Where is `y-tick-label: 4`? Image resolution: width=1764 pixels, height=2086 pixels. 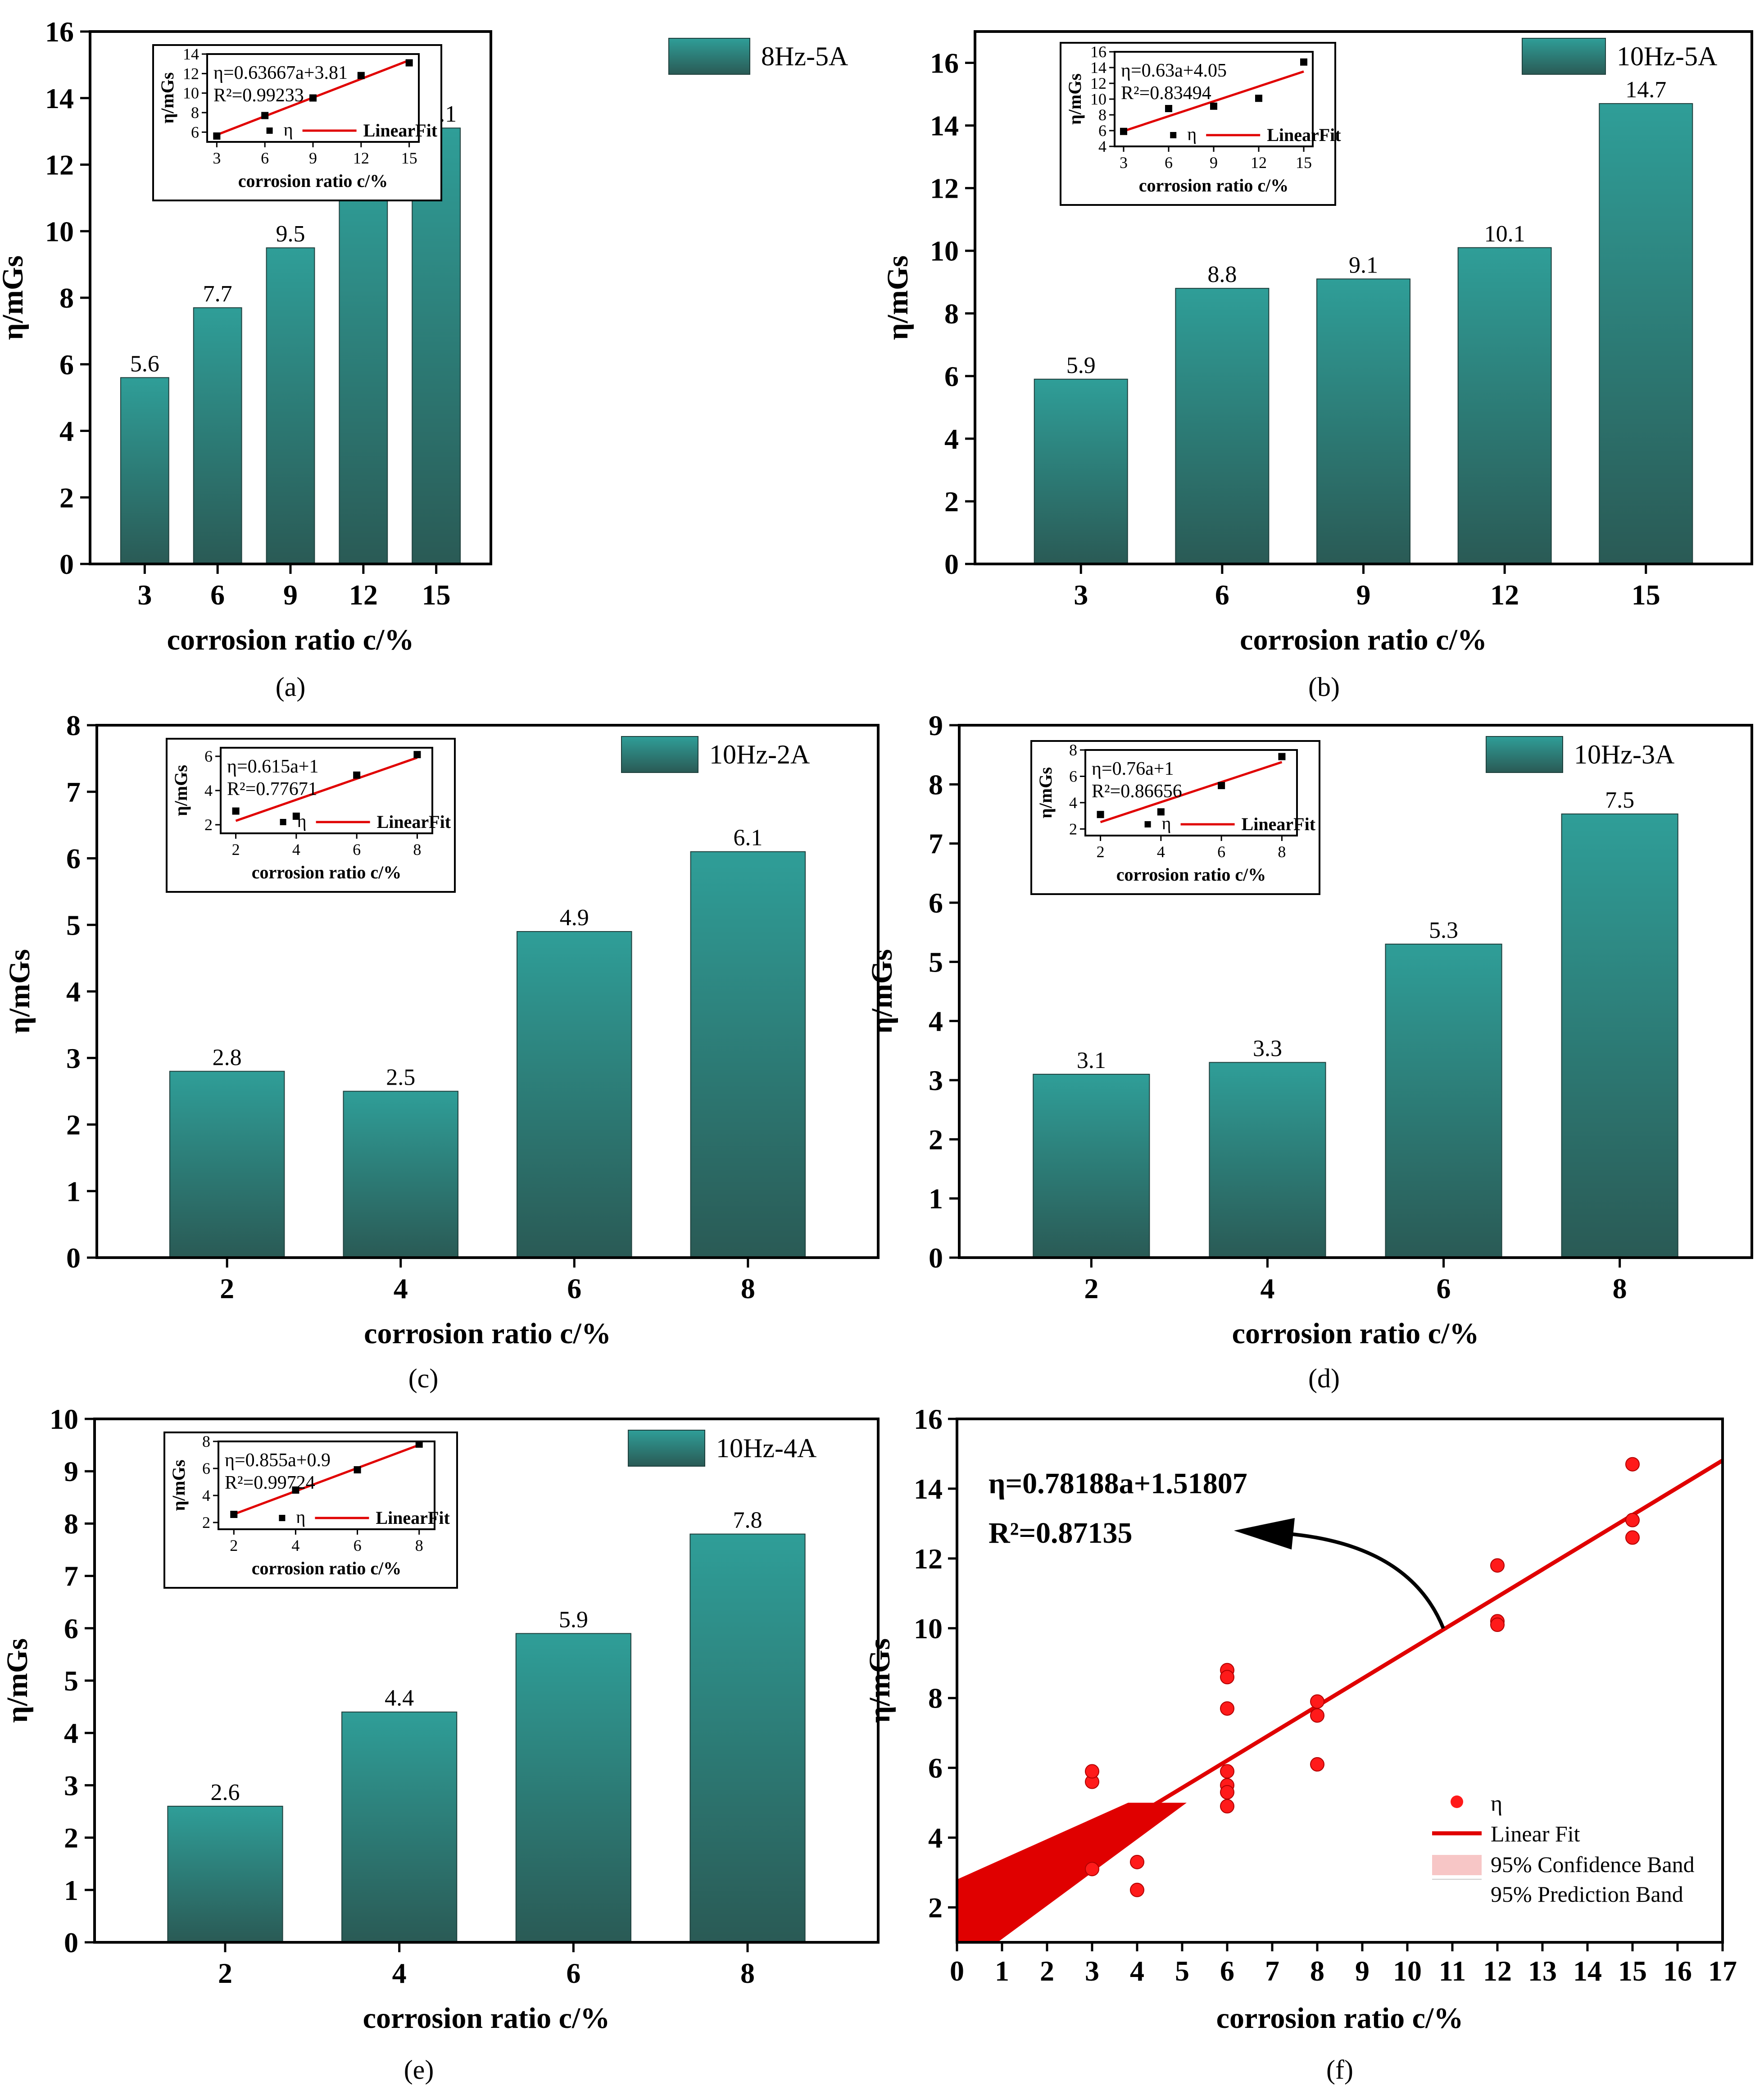
y-tick-label: 4 is located at coordinates (66, 431).